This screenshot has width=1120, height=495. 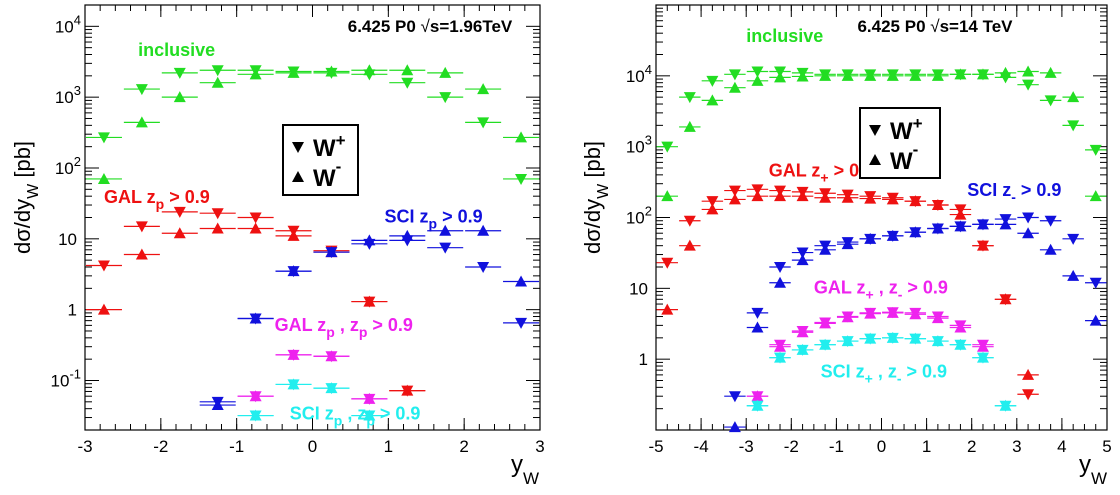 I want to click on y-tick-label: 10, so click(x=67, y=239).